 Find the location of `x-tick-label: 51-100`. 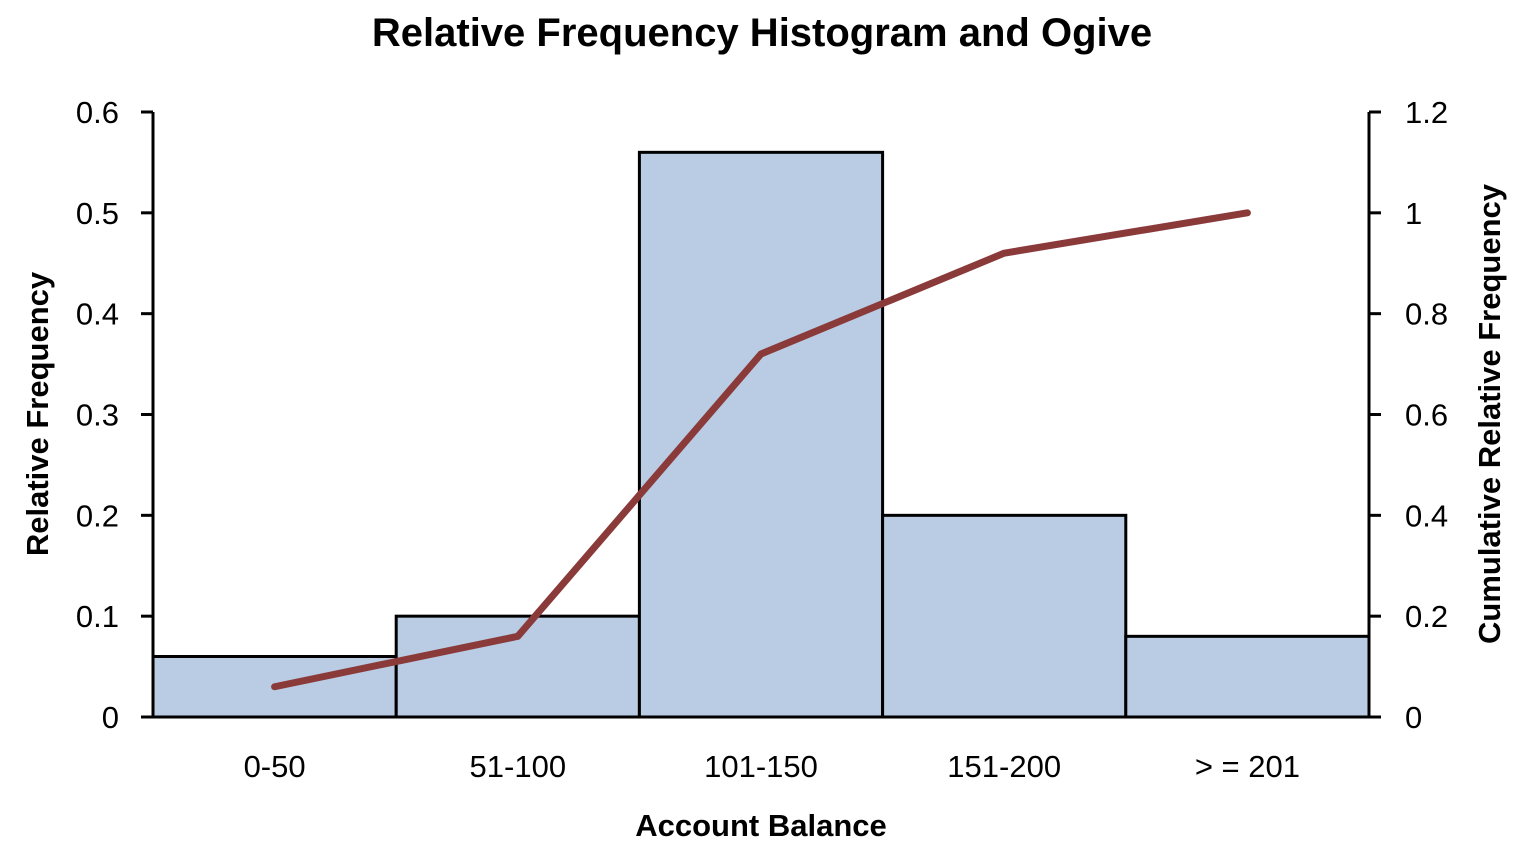

x-tick-label: 51-100 is located at coordinates (518, 766).